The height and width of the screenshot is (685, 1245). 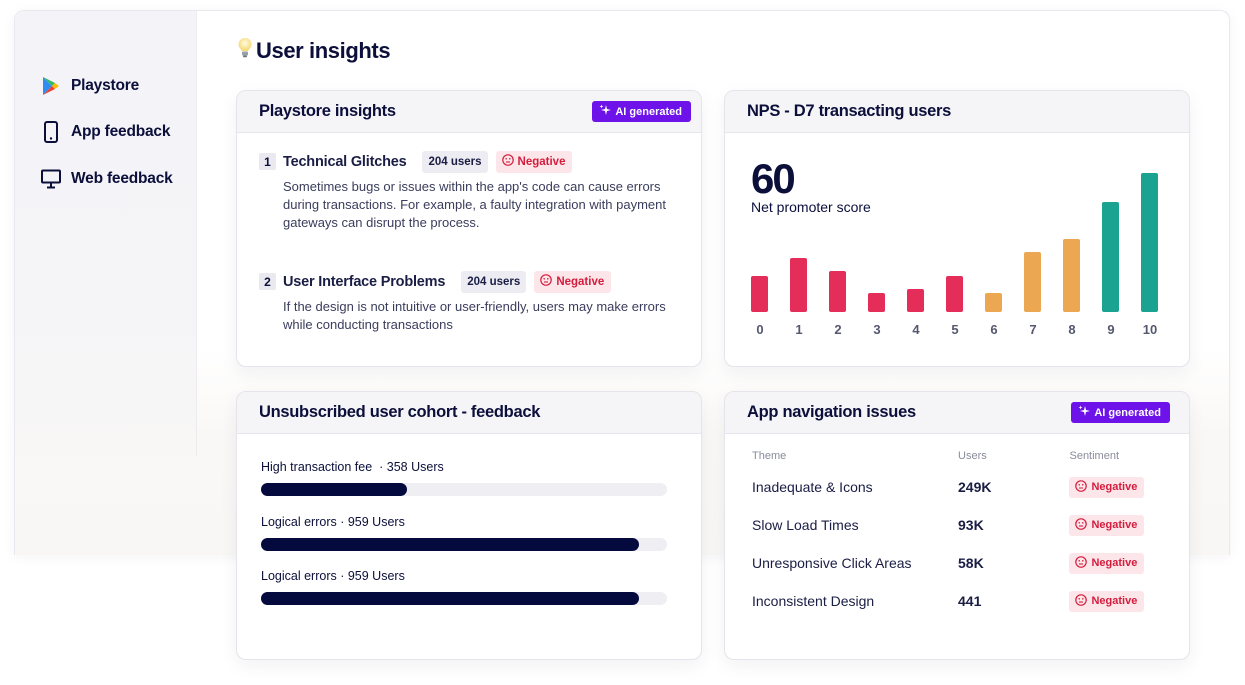 I want to click on column-header-sentiment: Sentiment, so click(x=1094, y=456).